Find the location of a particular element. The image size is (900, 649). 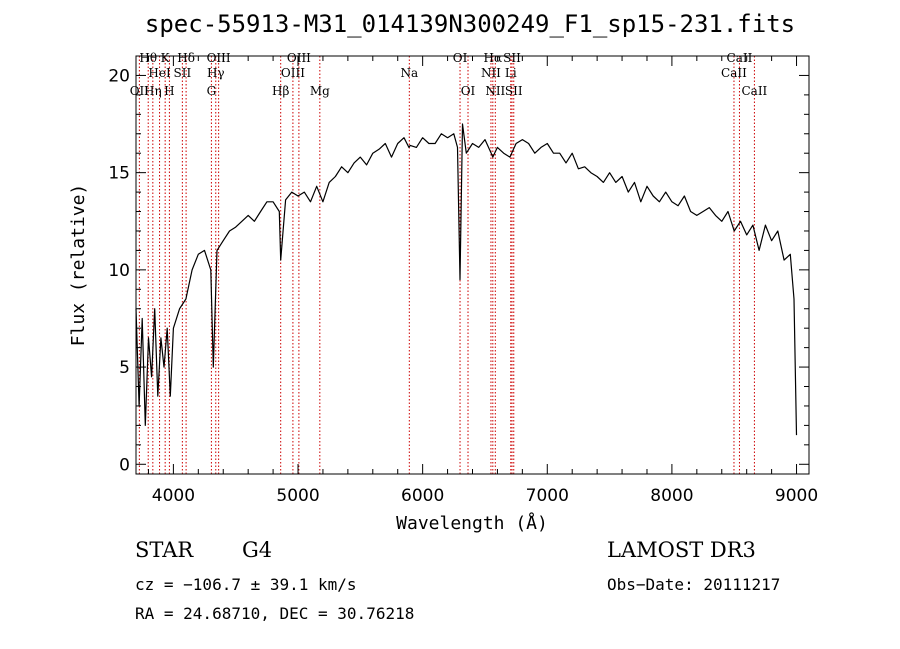

spectral-line-label: Li is located at coordinates (511, 73).